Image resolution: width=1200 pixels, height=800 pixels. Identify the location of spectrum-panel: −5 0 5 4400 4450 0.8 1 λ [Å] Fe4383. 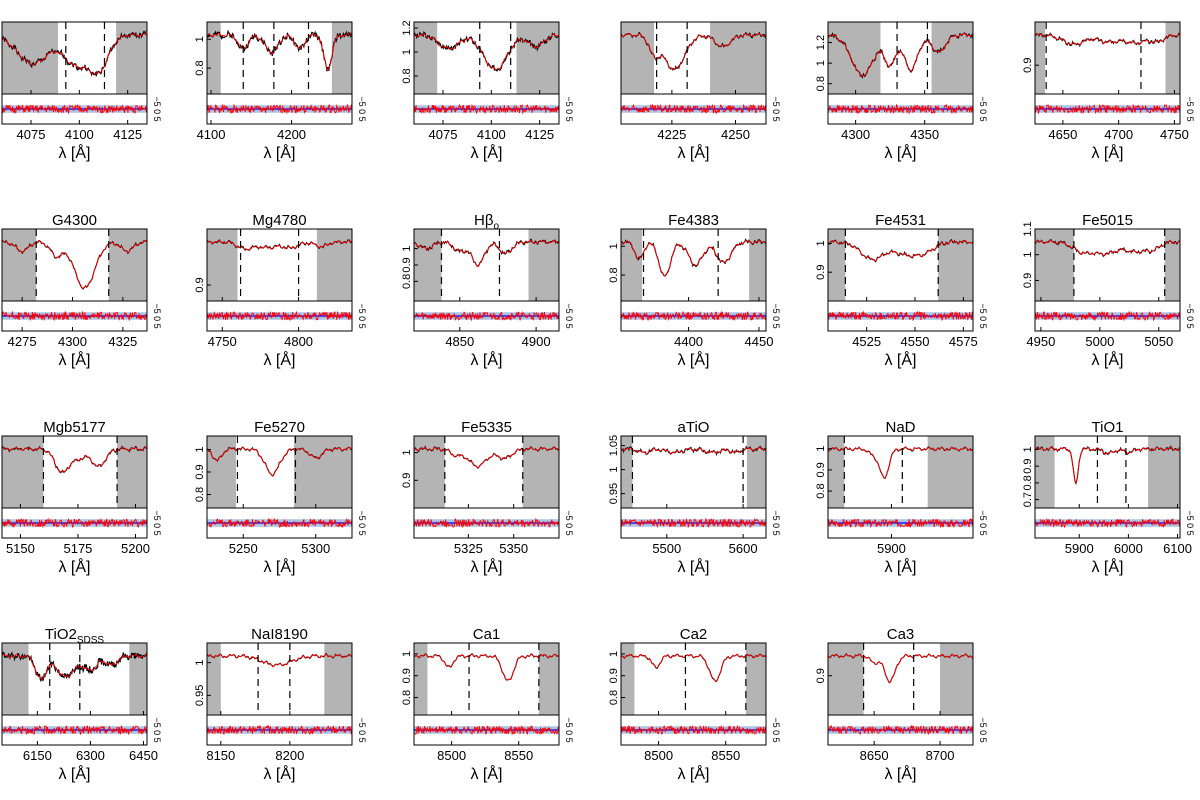
(694, 290).